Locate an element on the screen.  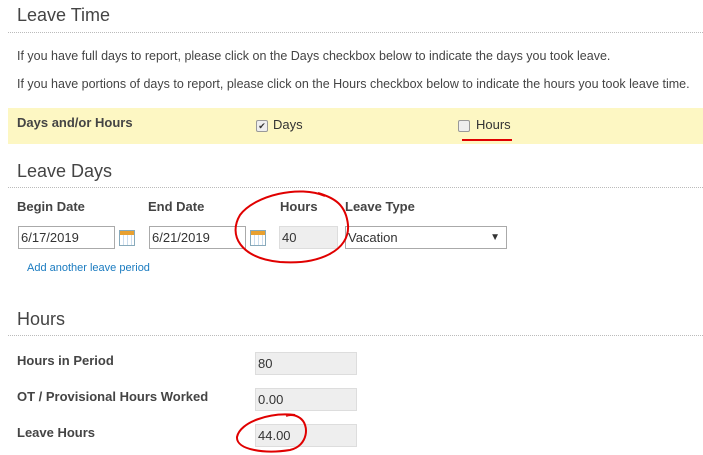
ot-hours-label: OT / Provisional Hours Worked is located at coordinates (113, 396).